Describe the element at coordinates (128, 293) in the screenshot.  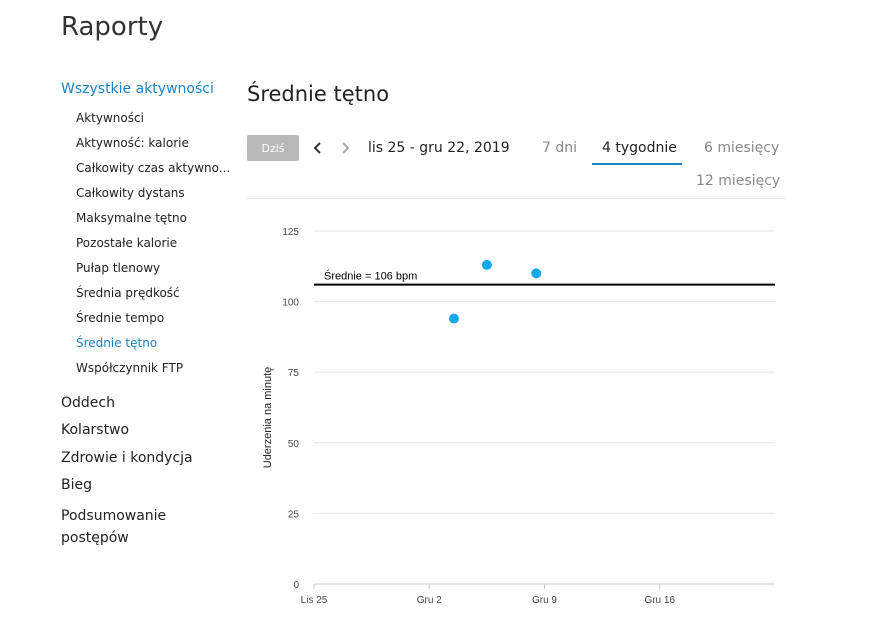
I see `sidebar-item-srednia-predkosc: Średnia prędkość` at that location.